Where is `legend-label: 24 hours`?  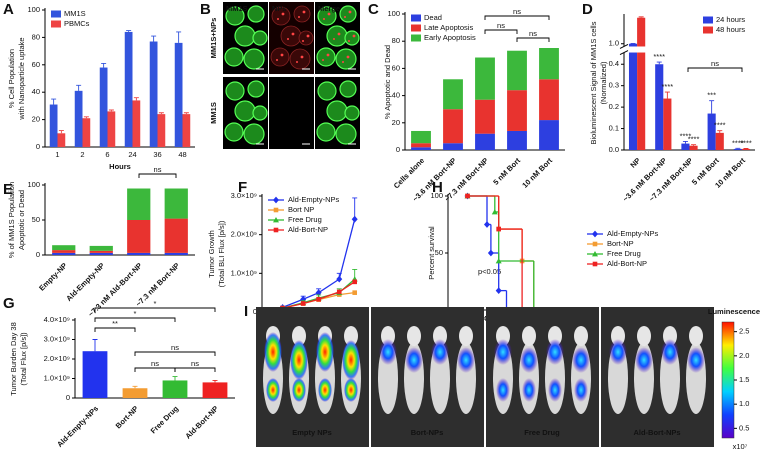
legend-label: 24 hours is located at coordinates (730, 19).